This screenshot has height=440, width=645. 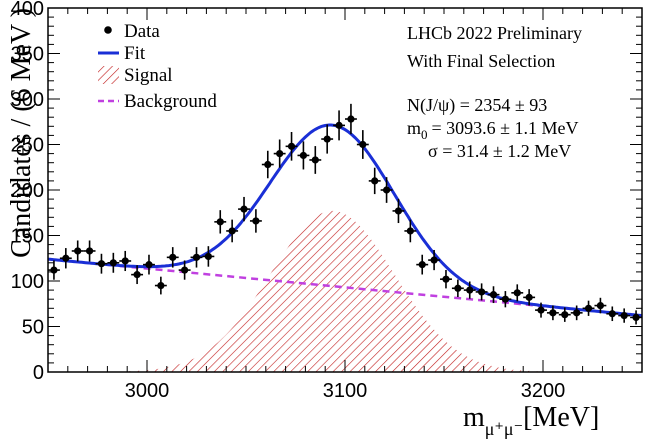 What do you see at coordinates (477, 105) in the screenshot?
I see `yield-label: N(J/ψ) = 2354 ± 93` at bounding box center [477, 105].